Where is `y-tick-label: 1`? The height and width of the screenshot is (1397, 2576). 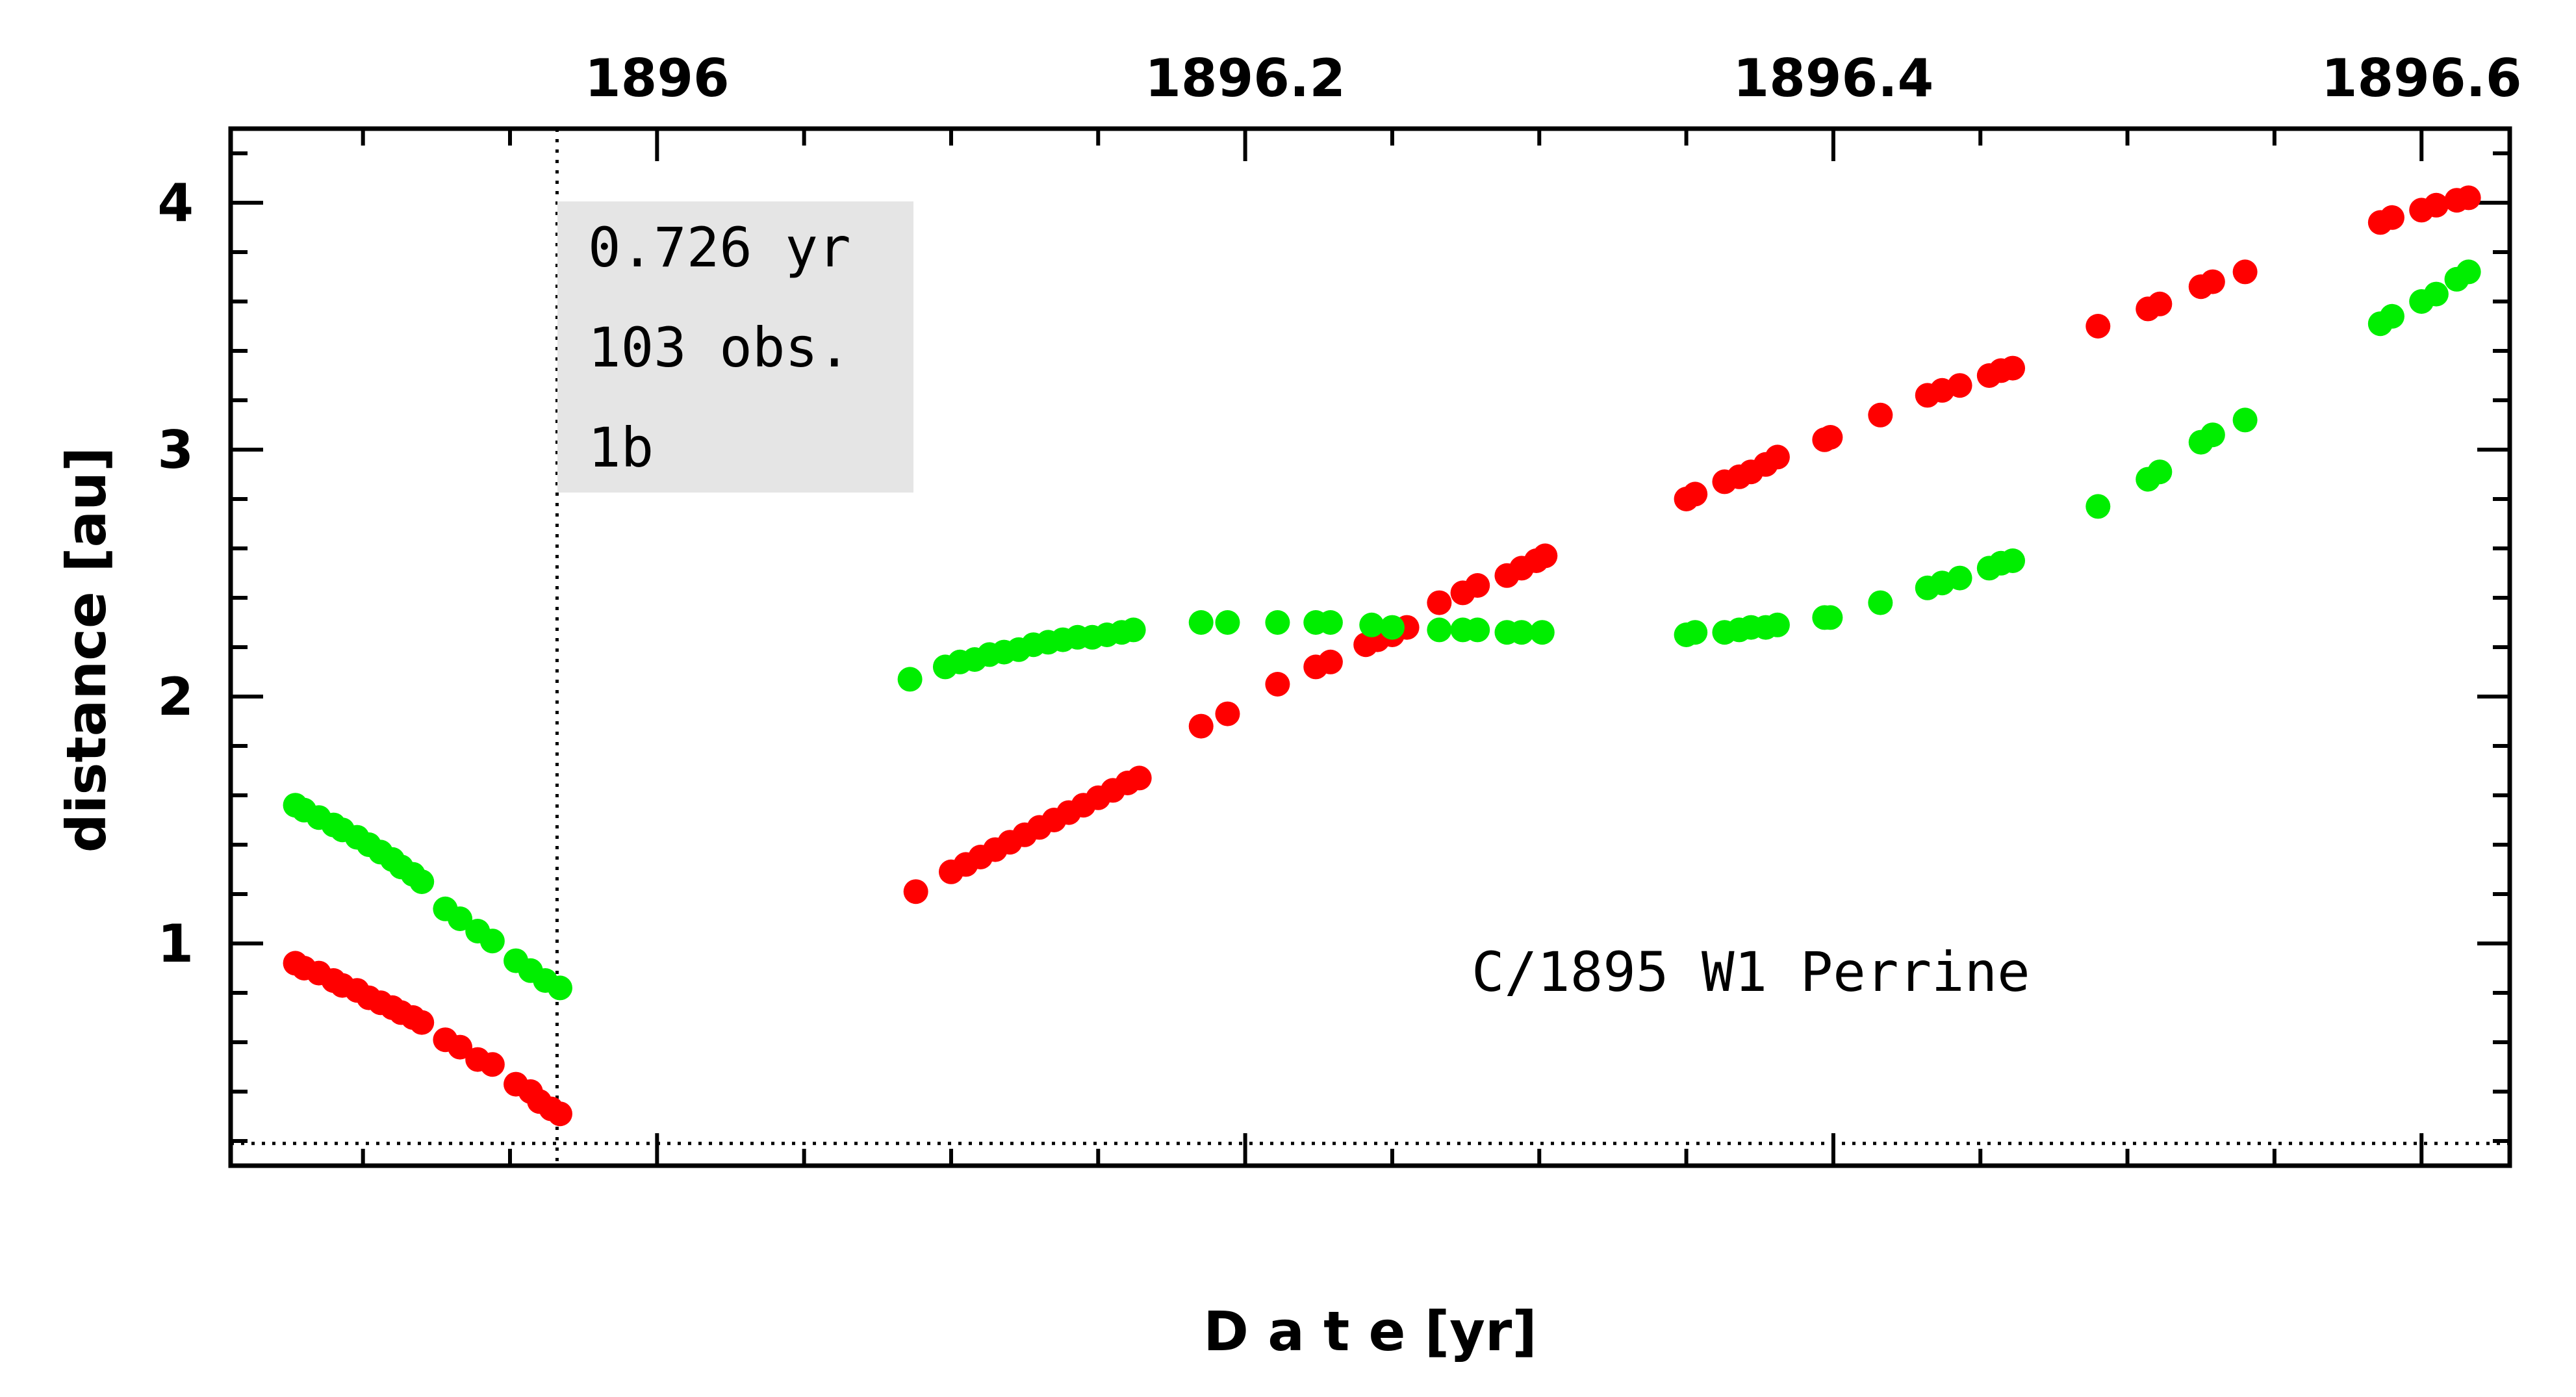
y-tick-label: 1 is located at coordinates (175, 944).